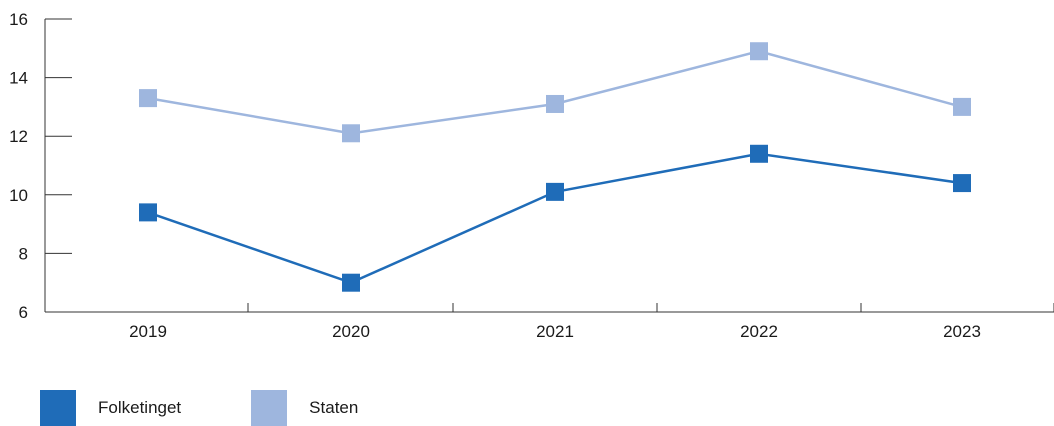 Image resolution: width=1054 pixels, height=426 pixels. I want to click on y-tick-label-6: 6, so click(23, 312).